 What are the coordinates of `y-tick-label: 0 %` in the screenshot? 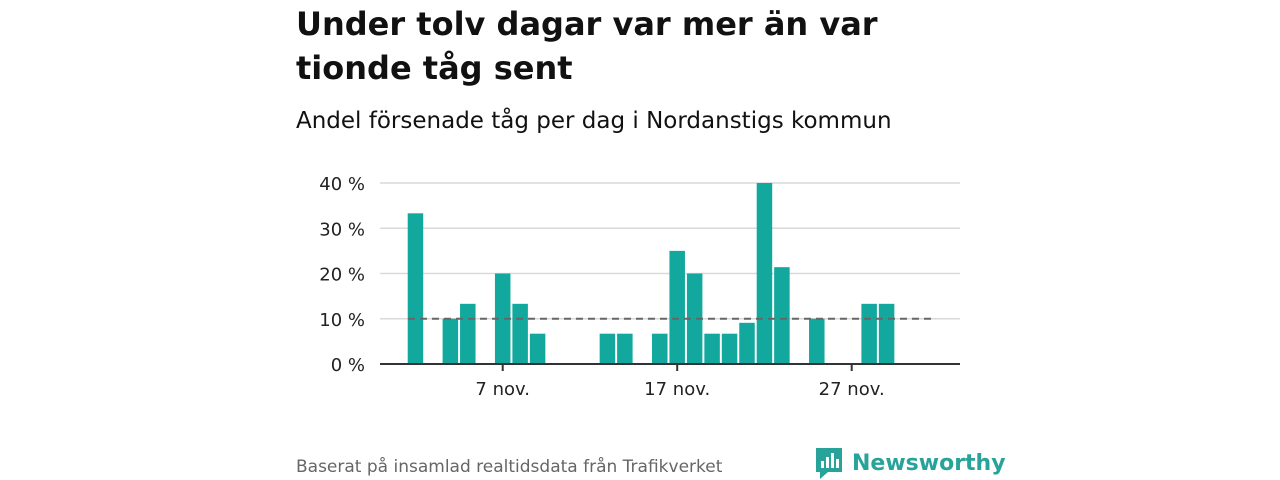 It's located at (348, 365).